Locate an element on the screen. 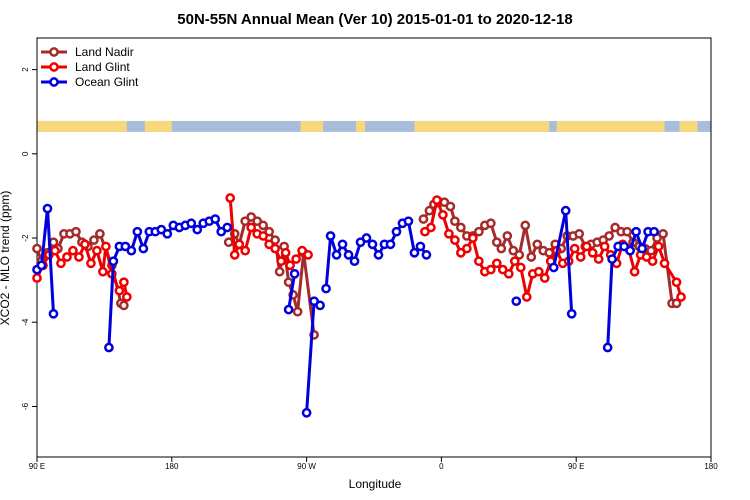 Image resolution: width=750 pixels, height=500 pixels. x-axis-label: Longitude is located at coordinates (375, 484).